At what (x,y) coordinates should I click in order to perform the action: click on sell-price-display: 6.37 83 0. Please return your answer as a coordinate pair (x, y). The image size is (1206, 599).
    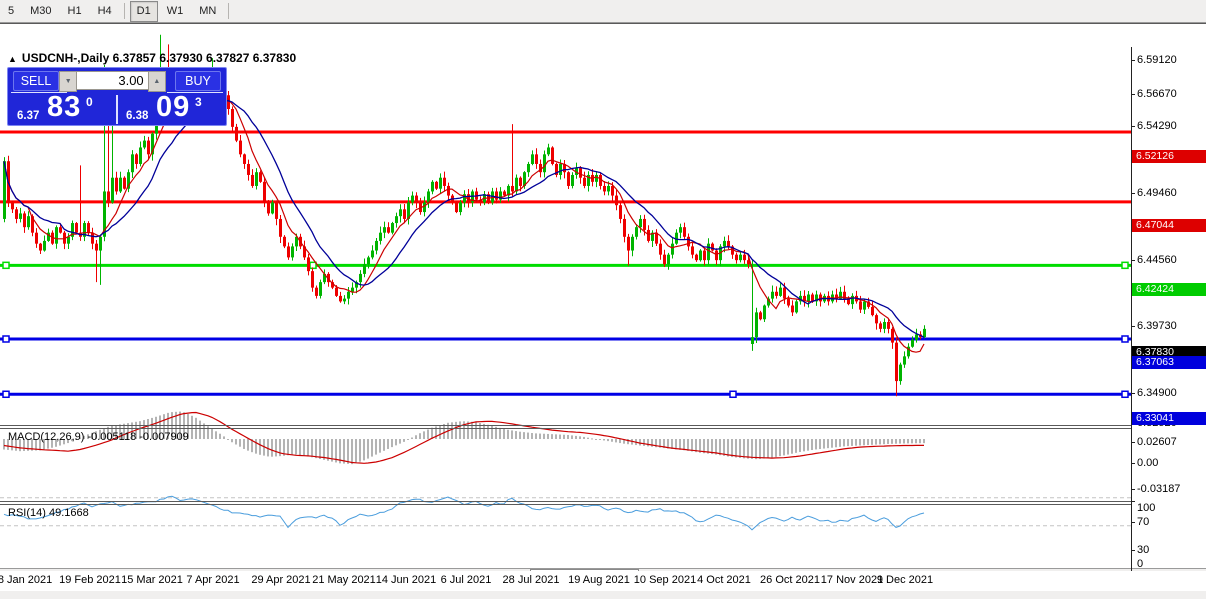
    Looking at the image, I should click on (63, 107).